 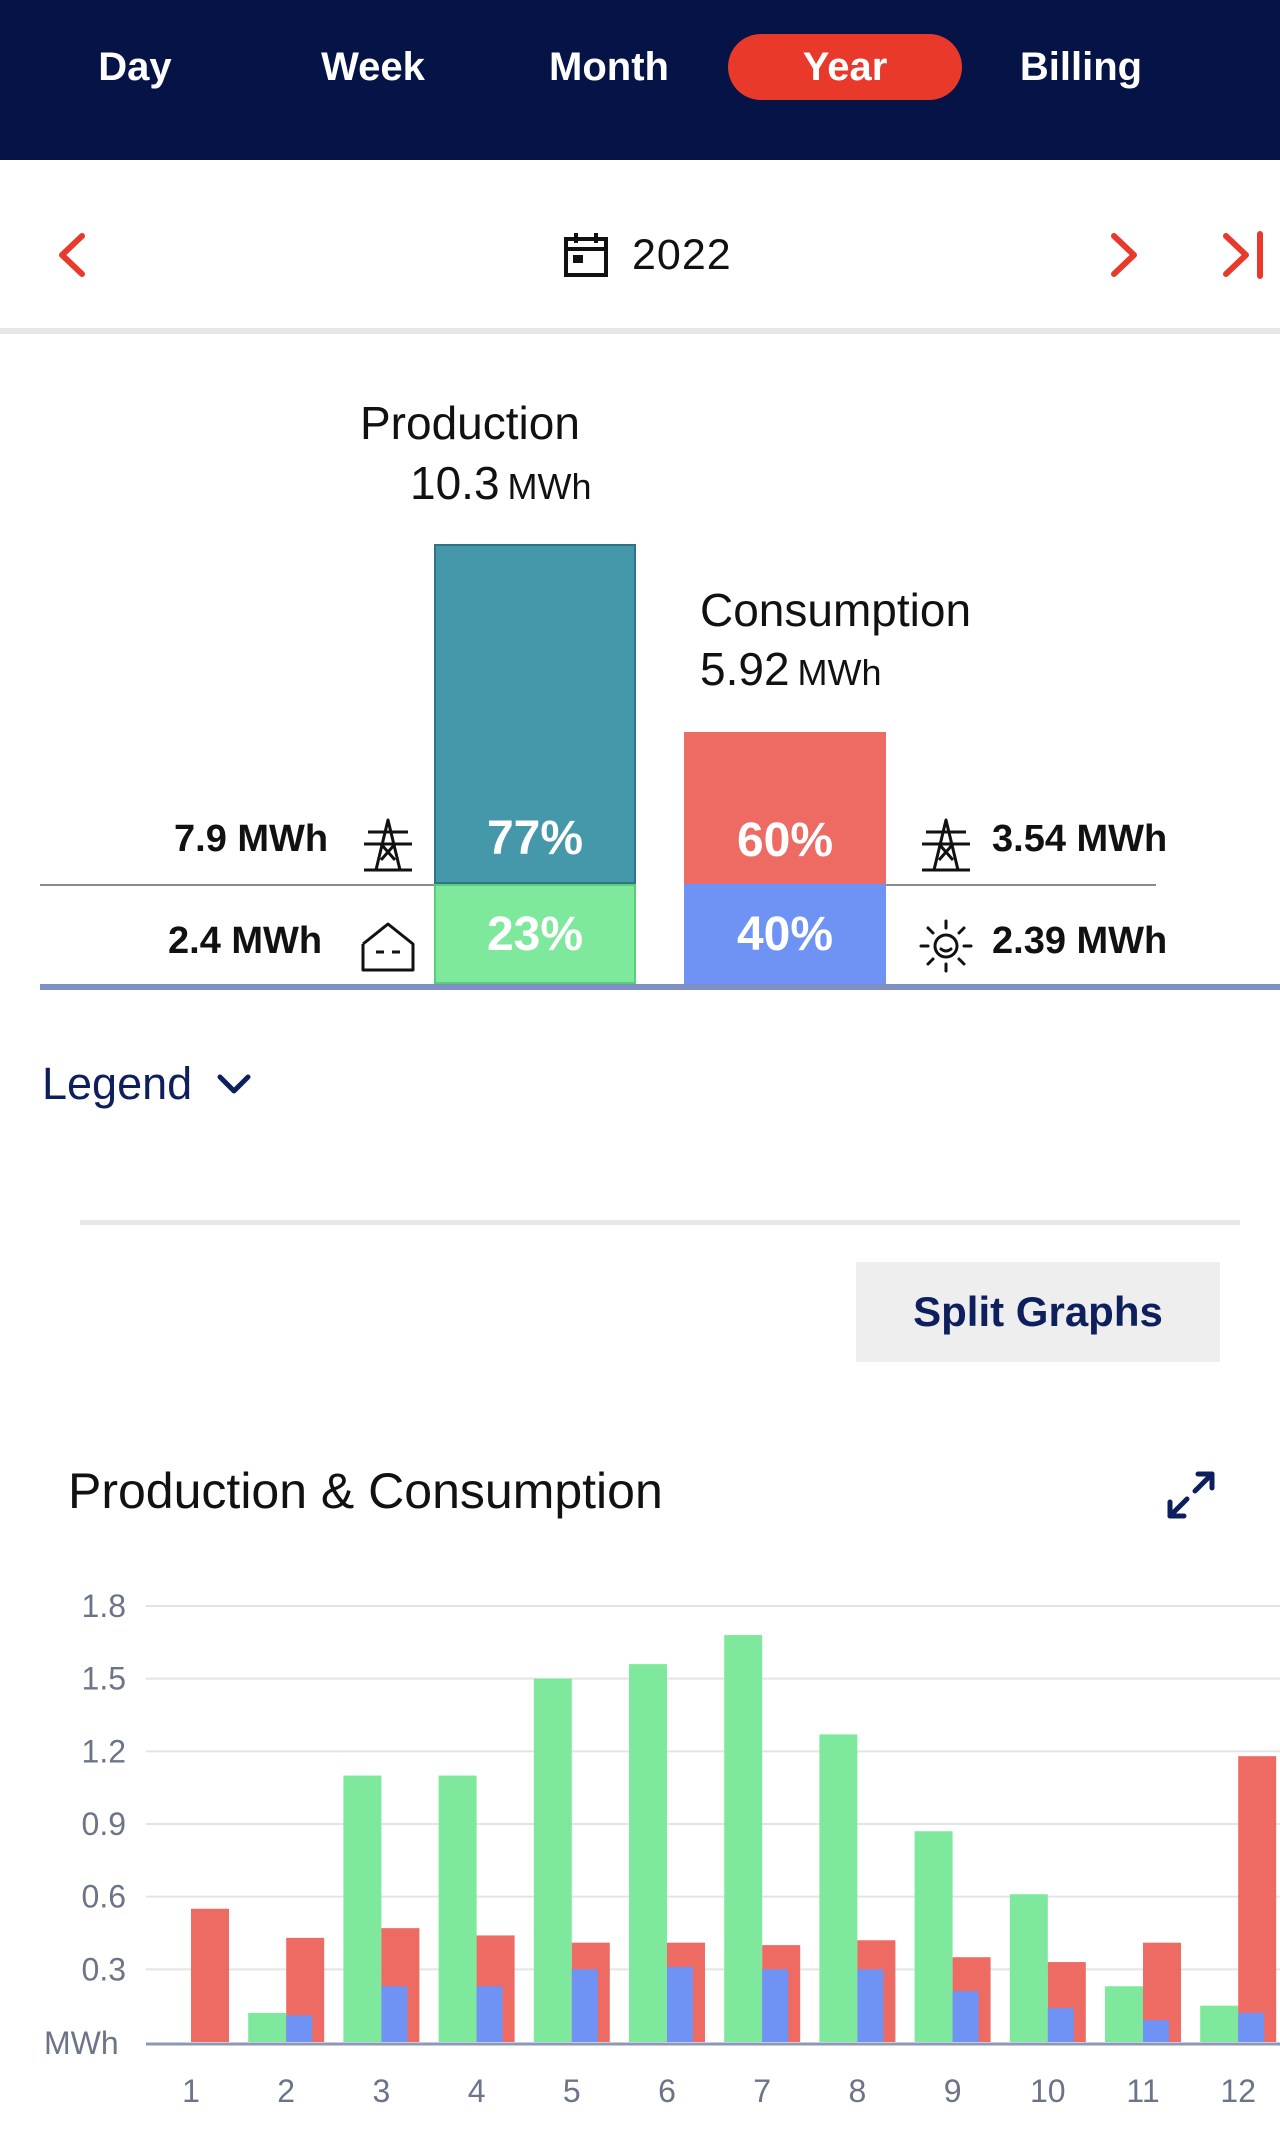 I want to click on production-title: Production, so click(x=470, y=423).